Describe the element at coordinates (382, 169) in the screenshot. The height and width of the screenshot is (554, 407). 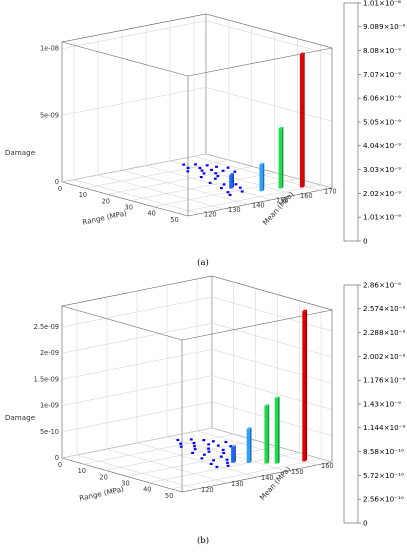
I see `panel-a-colorbar-label: 3.03×10⁻⁹` at that location.